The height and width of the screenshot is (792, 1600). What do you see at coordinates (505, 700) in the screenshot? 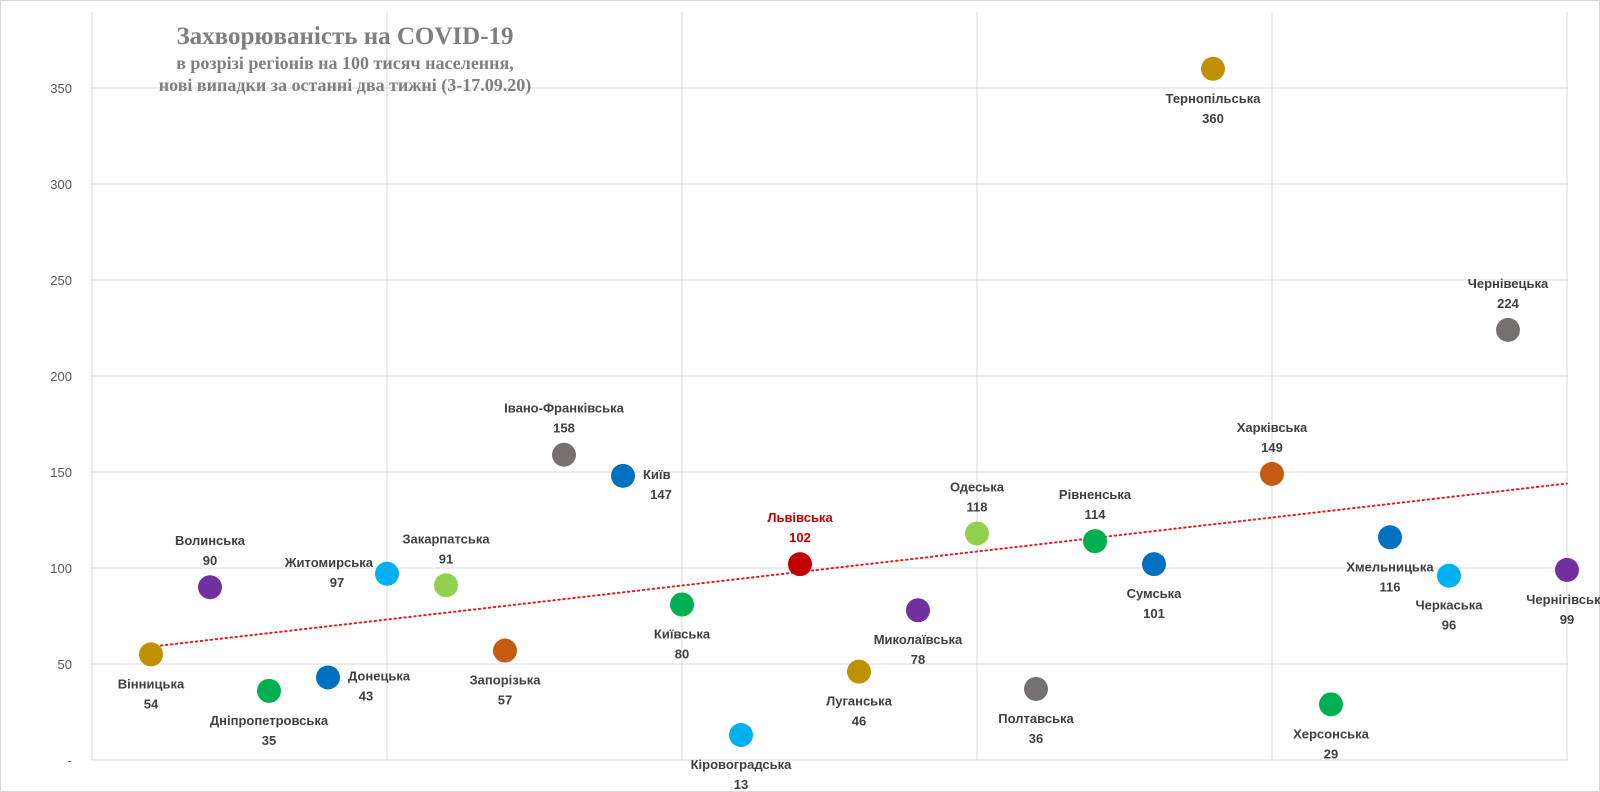
I see `point-value-label: 57` at bounding box center [505, 700].